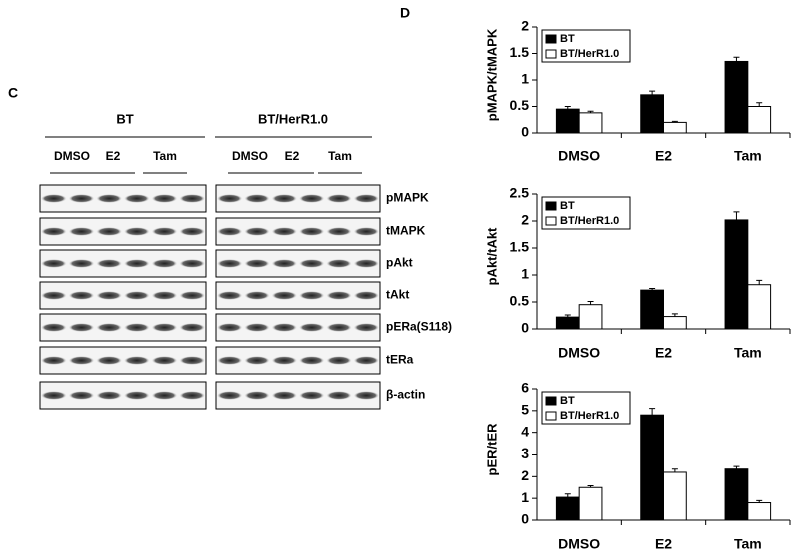 Image resolution: width=800 pixels, height=555 pixels. I want to click on legend-label: BT, so click(567, 39).